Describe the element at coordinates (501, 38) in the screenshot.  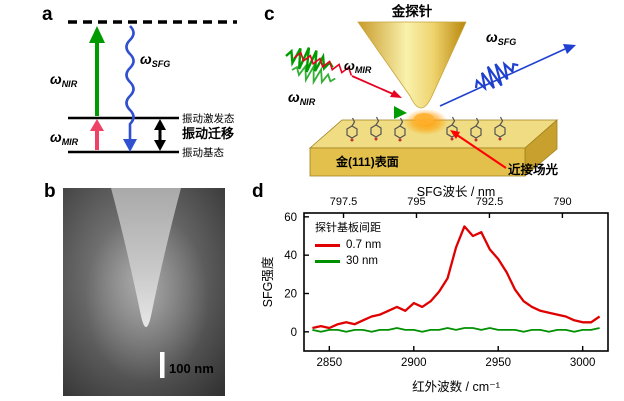
I see `omega-sfg-label-c: ωSFG` at that location.